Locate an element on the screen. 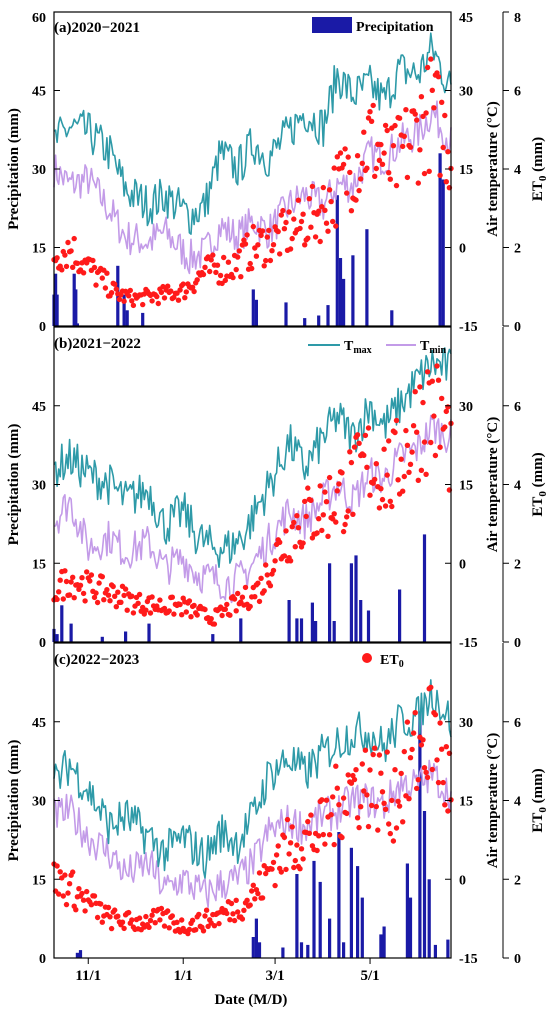 The width and height of the screenshot is (550, 1012). panel-b-title: (b)2021−2022 is located at coordinates (97, 344).